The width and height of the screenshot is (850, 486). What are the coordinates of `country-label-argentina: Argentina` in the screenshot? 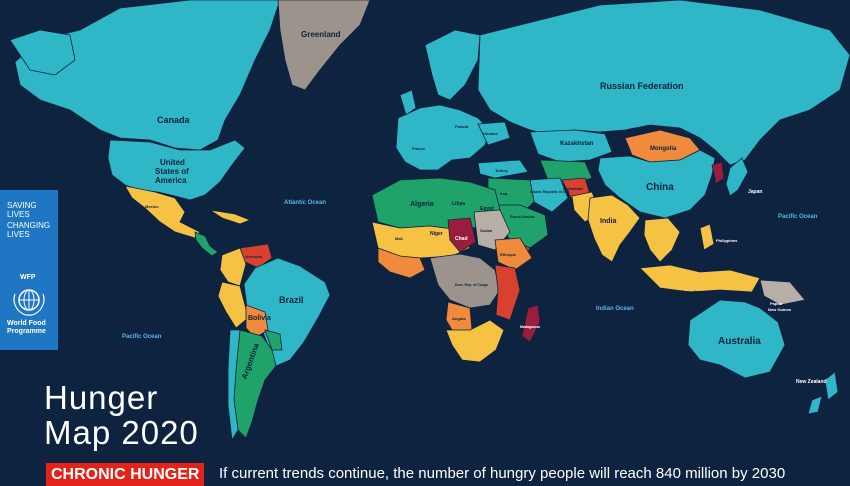 It's located at (250, 361).